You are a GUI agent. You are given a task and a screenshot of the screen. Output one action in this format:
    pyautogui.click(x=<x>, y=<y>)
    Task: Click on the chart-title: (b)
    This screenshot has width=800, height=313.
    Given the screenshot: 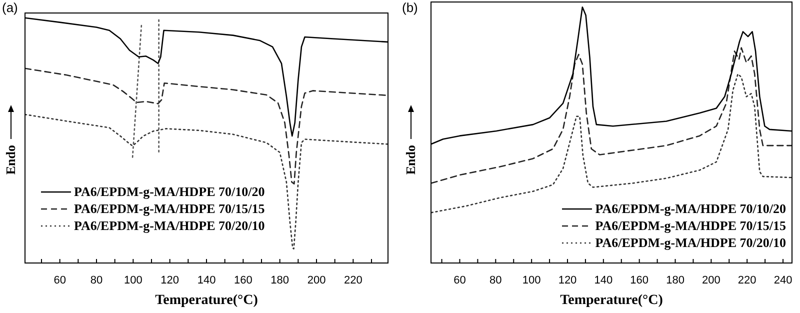 What is the action you would take?
    pyautogui.click(x=410, y=7)
    